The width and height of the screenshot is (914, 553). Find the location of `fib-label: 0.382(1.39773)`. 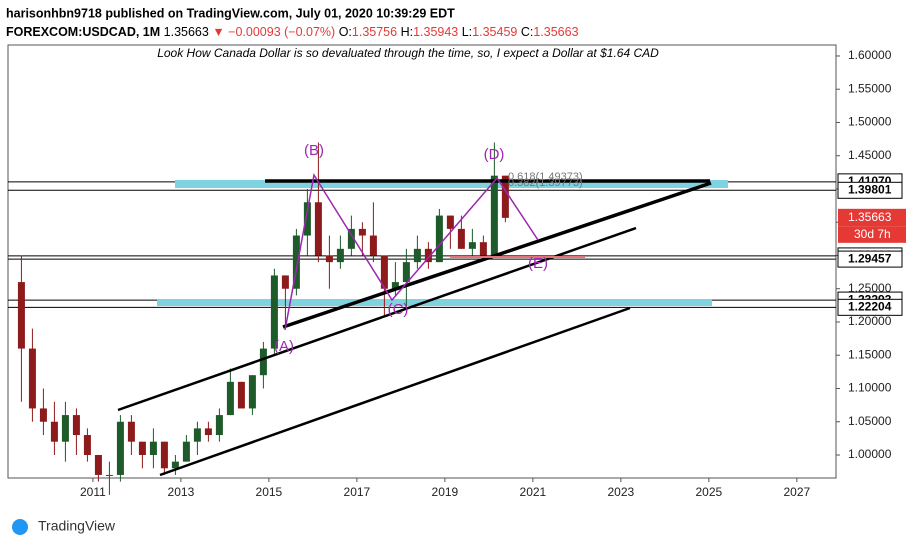

fib-label: 0.382(1.39773) is located at coordinates (545, 183).